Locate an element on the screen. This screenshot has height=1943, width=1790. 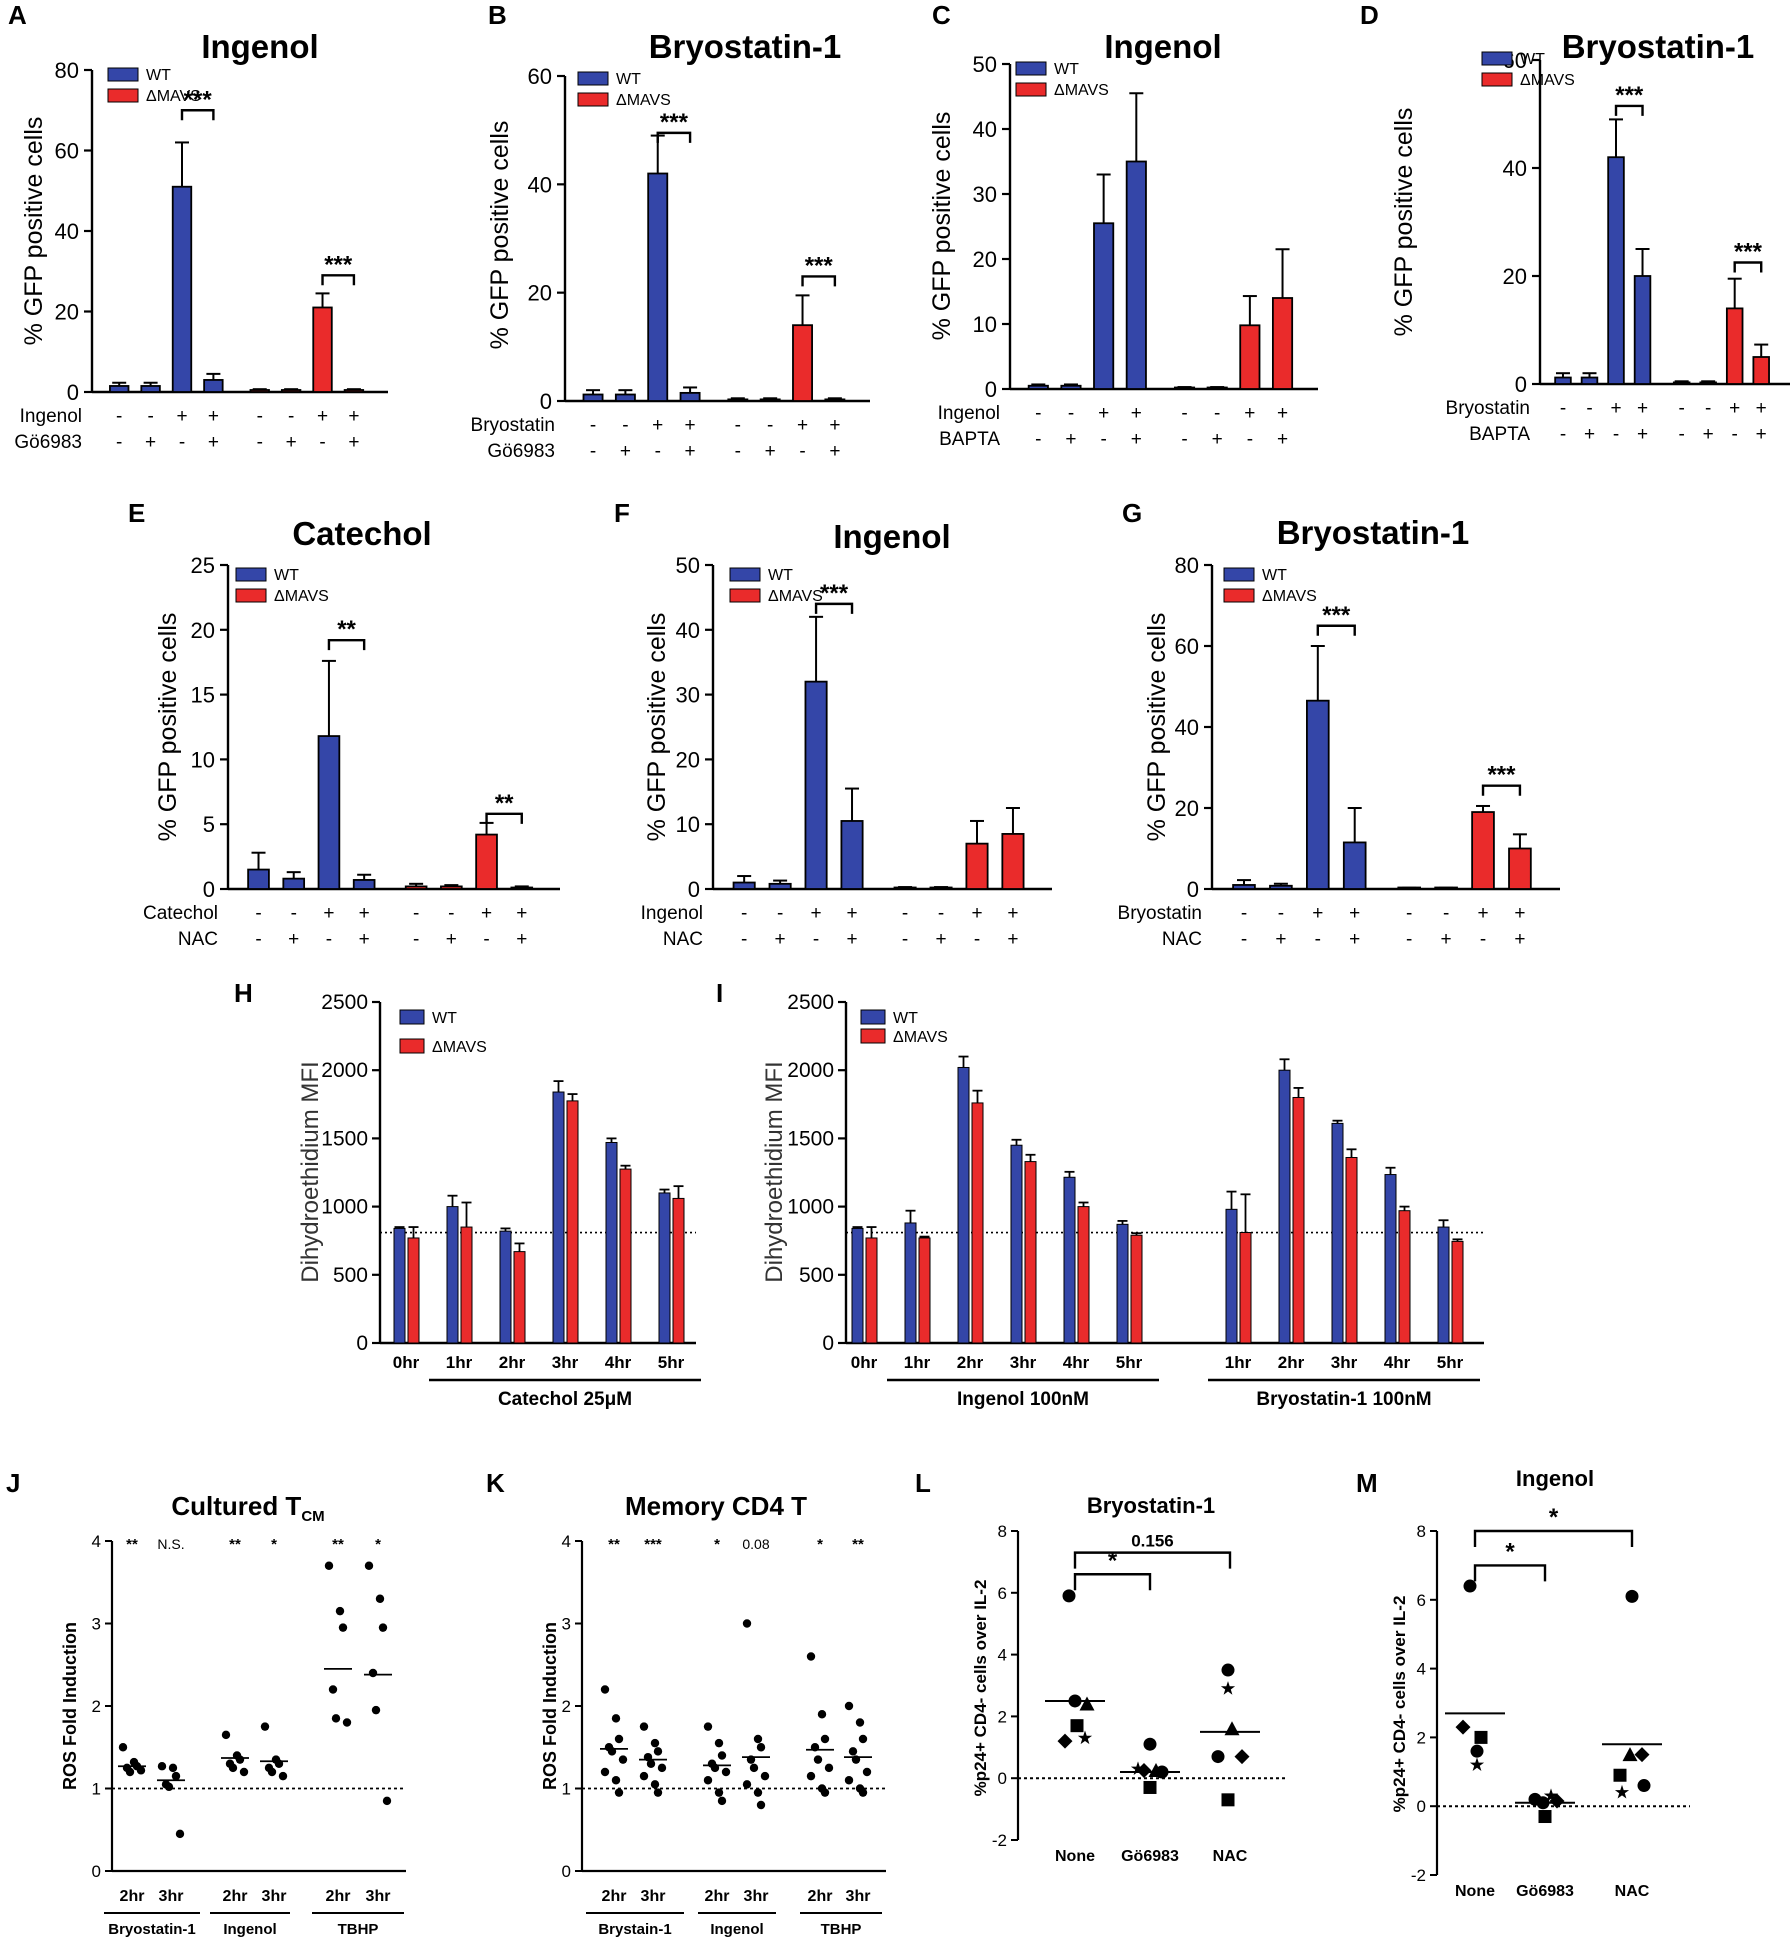
panel-j-sig-label: ** is located at coordinates (338, 1544).